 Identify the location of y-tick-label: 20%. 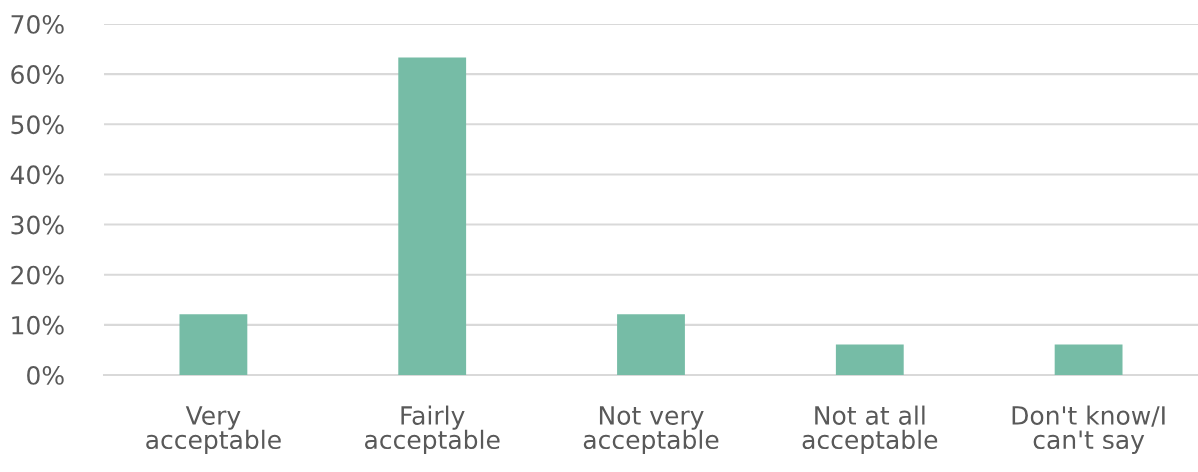
(37, 275).